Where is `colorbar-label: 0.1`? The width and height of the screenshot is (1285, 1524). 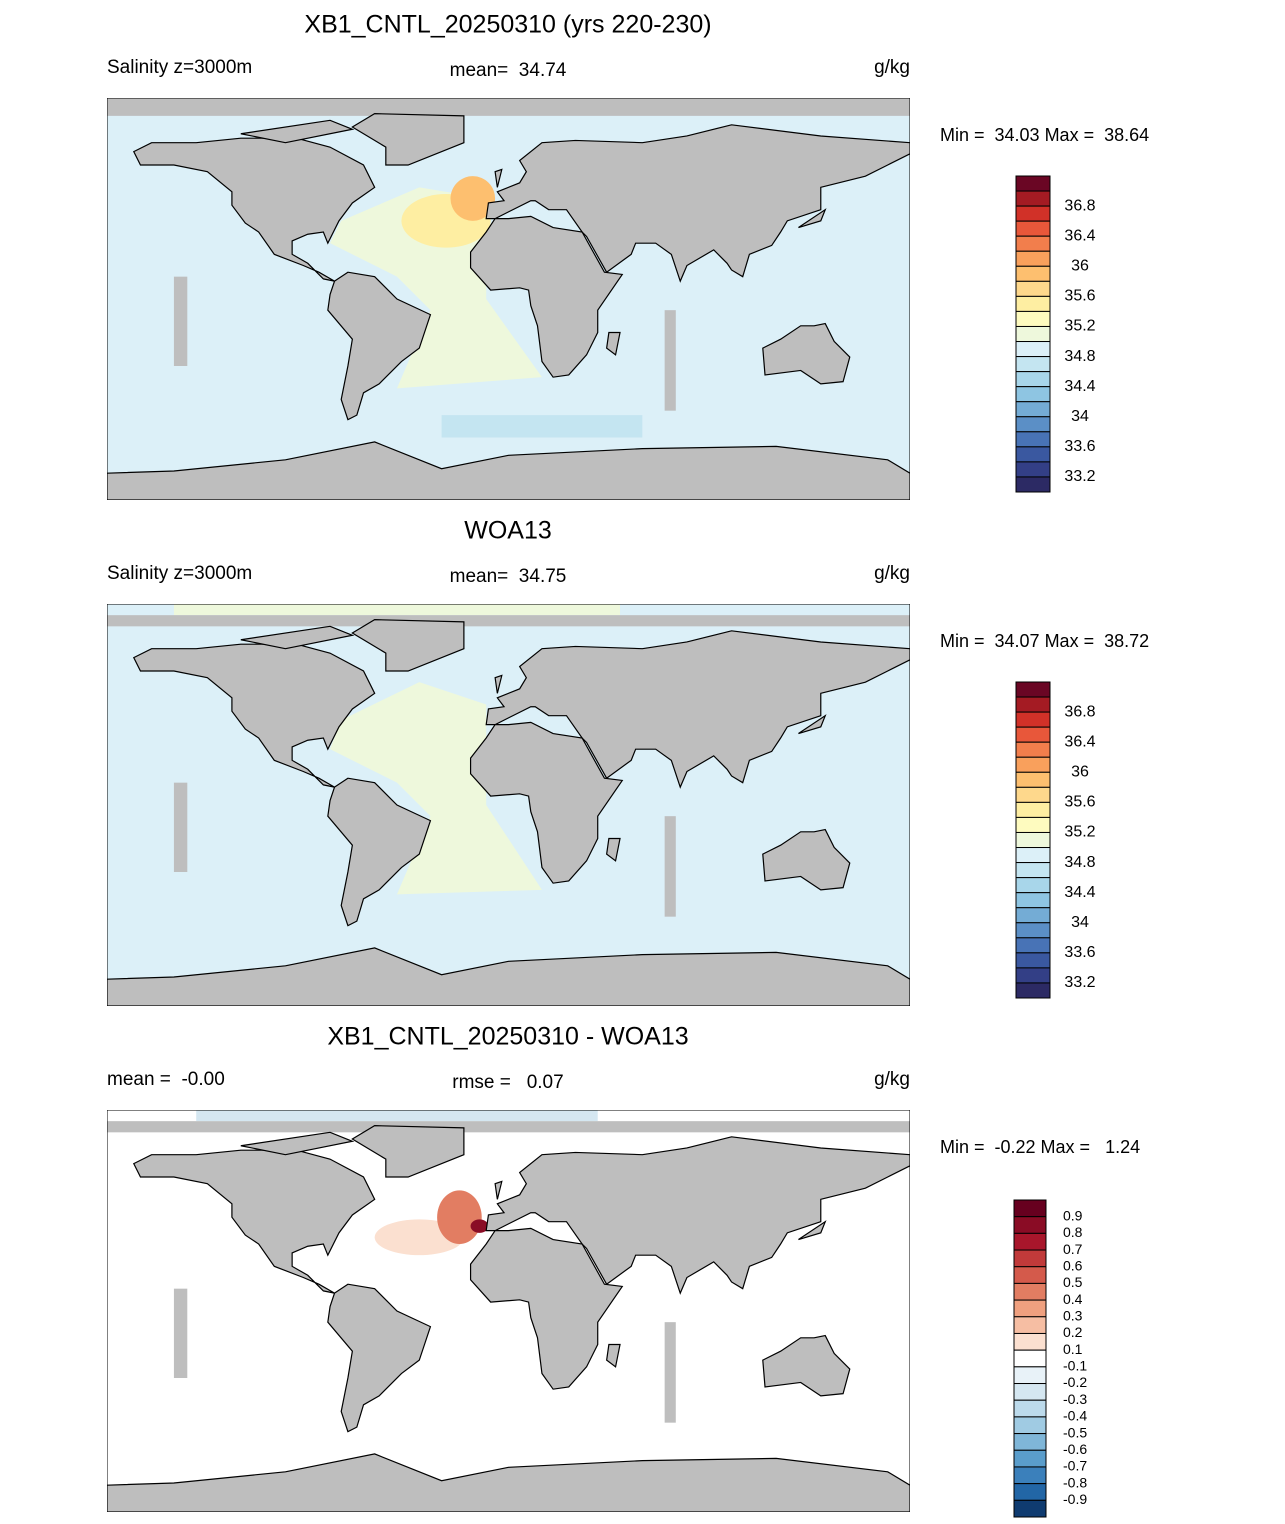
colorbar-label: 0.1 is located at coordinates (1073, 1349).